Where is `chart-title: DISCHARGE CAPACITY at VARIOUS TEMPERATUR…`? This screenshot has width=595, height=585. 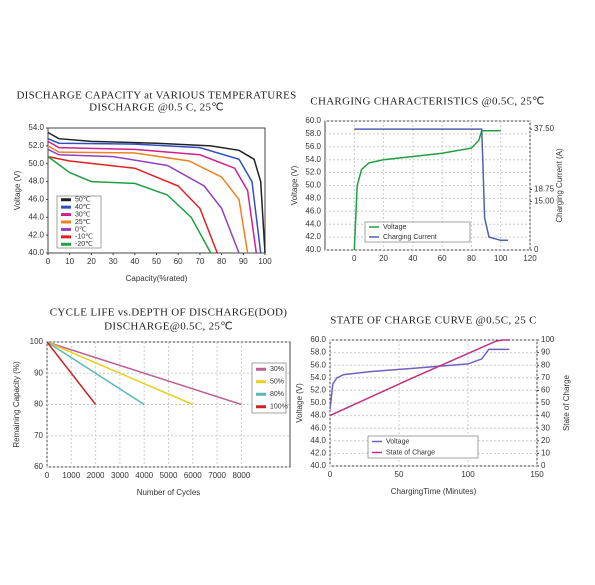 chart-title: DISCHARGE CAPACITY at VARIOUS TEMPERATUR… is located at coordinates (156, 96).